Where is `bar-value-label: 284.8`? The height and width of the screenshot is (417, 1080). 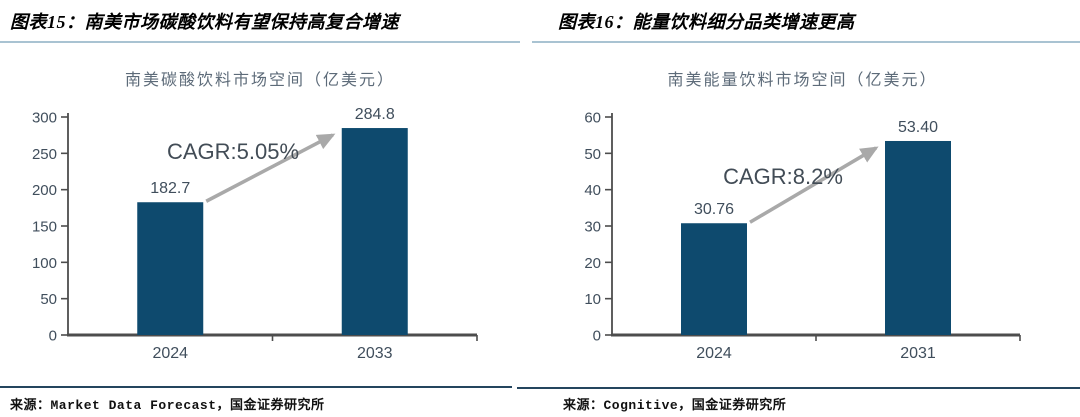 bar-value-label: 284.8 is located at coordinates (375, 114).